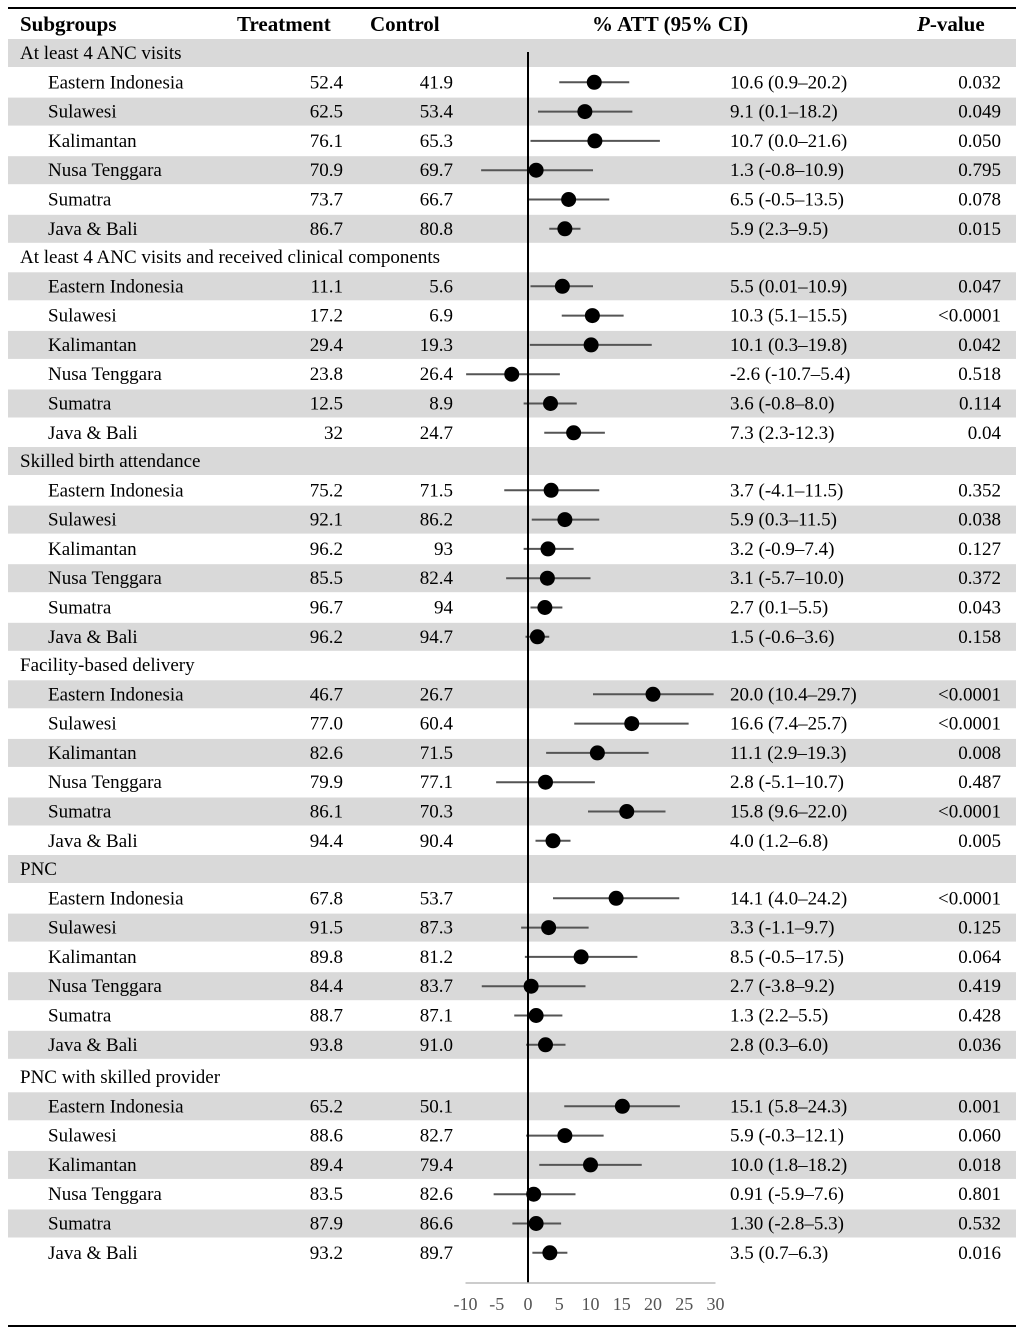  Describe the element at coordinates (979, 141) in the screenshot. I see `p-value: 0.050` at that location.